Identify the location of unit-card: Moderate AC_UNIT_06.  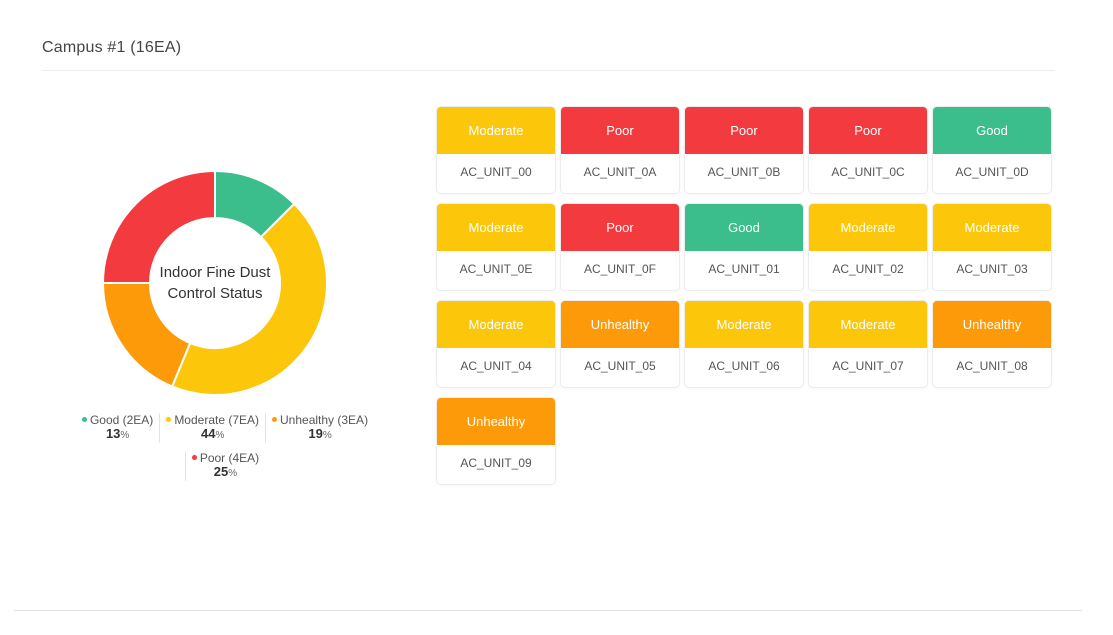
(744, 344).